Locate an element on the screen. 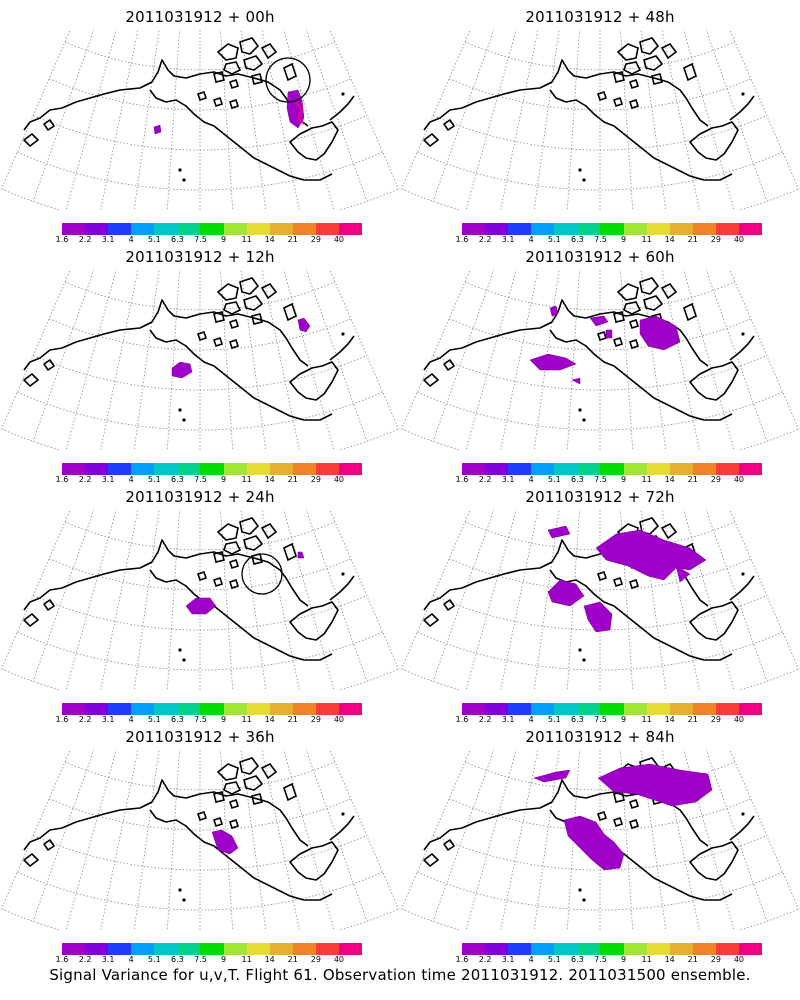  panel-title: 2011031912 + 12h is located at coordinates (200, 257).